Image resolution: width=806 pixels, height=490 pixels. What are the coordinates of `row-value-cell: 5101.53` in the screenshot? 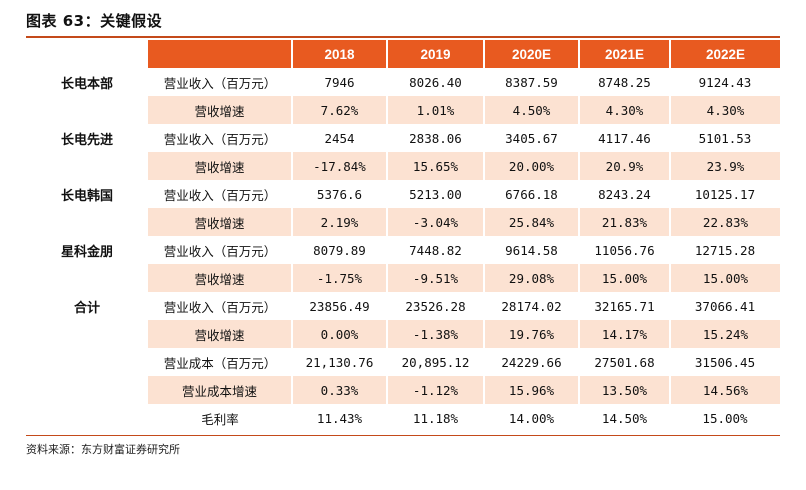 It's located at (725, 138).